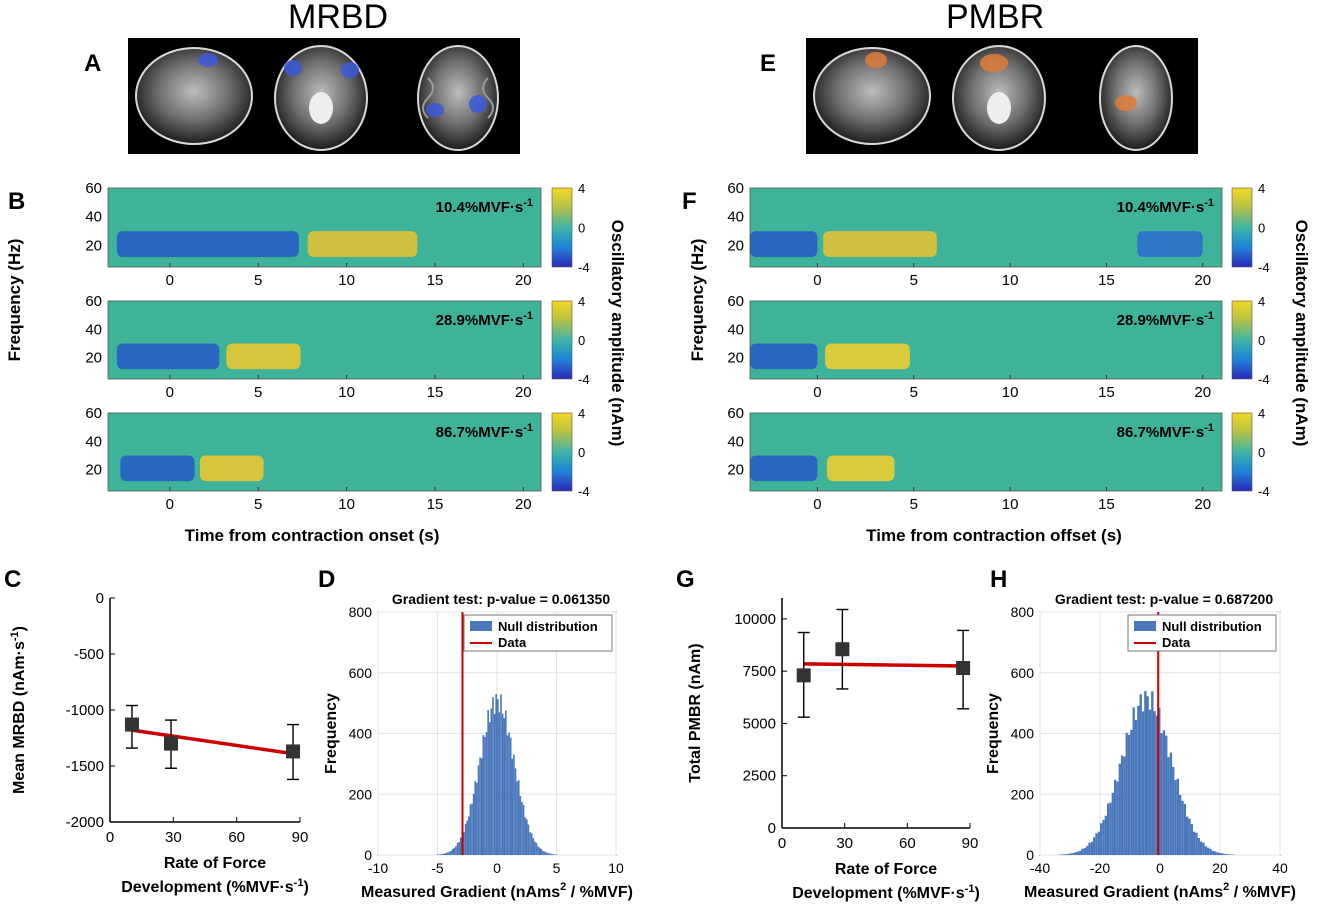 Image resolution: width=1333 pixels, height=906 pixels. Describe the element at coordinates (378, 868) in the screenshot. I see `x-tick-label: -10` at that location.